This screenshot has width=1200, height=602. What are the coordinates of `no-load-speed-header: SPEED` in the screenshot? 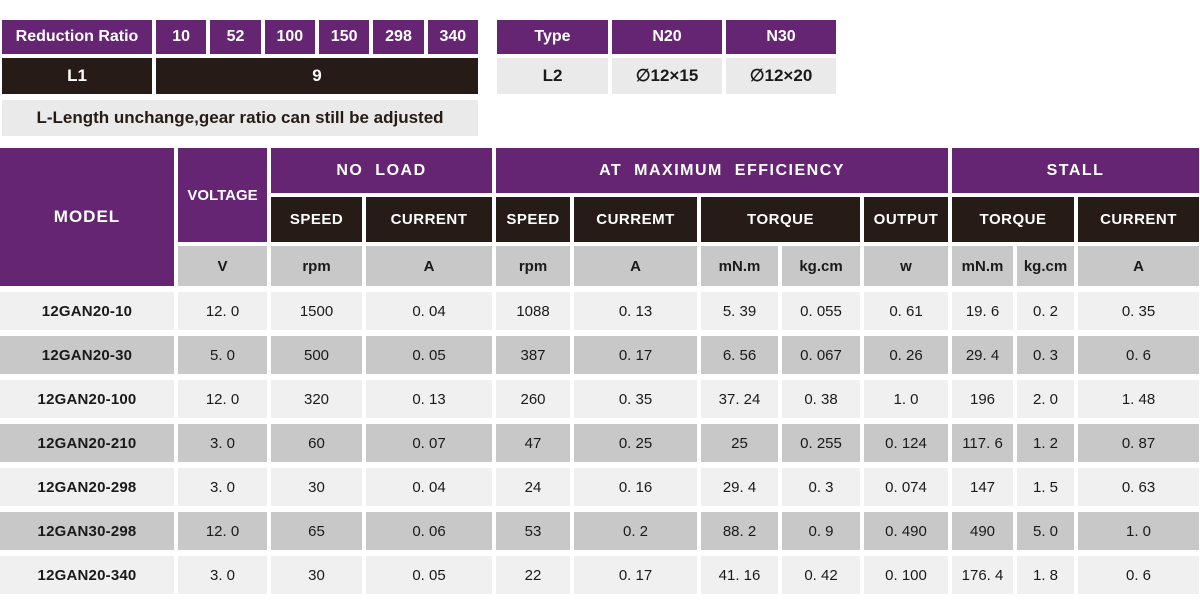 It's located at (316, 219).